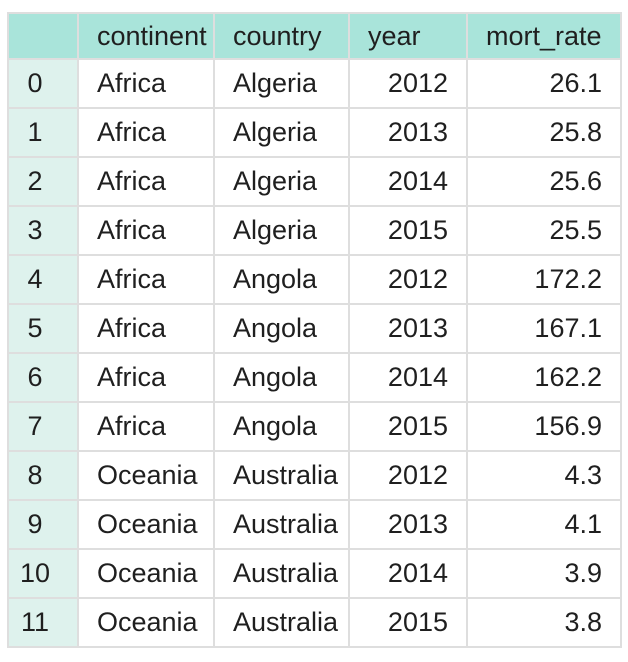 The height and width of the screenshot is (662, 628). Describe the element at coordinates (43, 132) in the screenshot. I see `row-index: 1` at that location.